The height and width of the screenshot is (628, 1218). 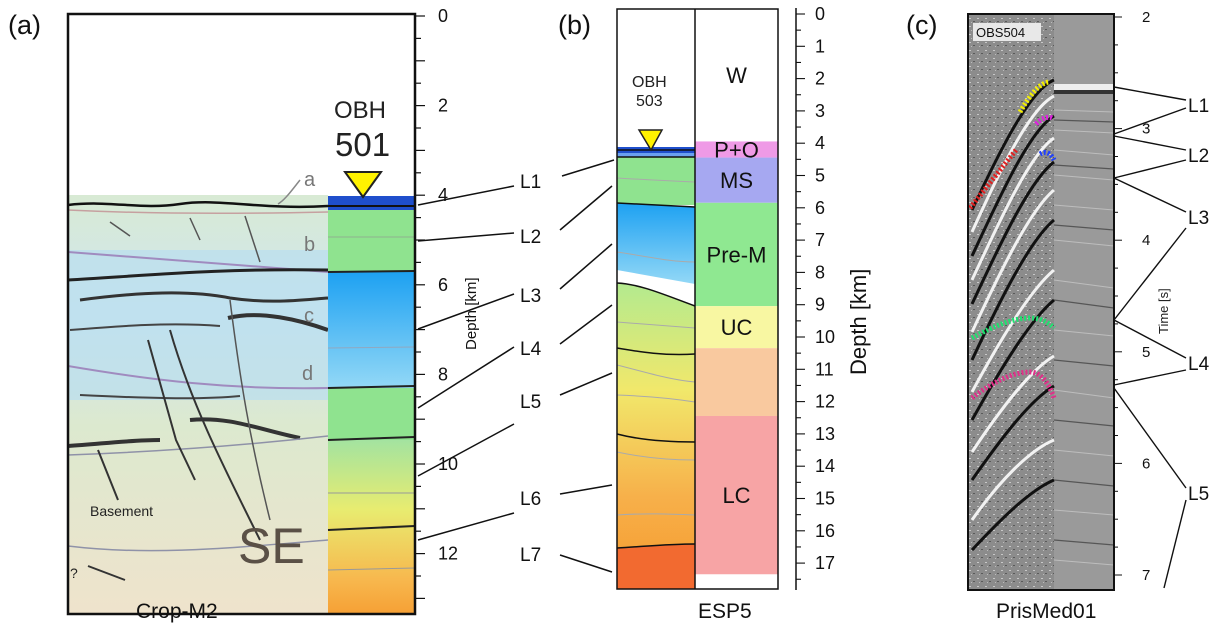 What do you see at coordinates (443, 374) in the screenshot?
I see `panel-a-depth-tick-label: 8` at bounding box center [443, 374].